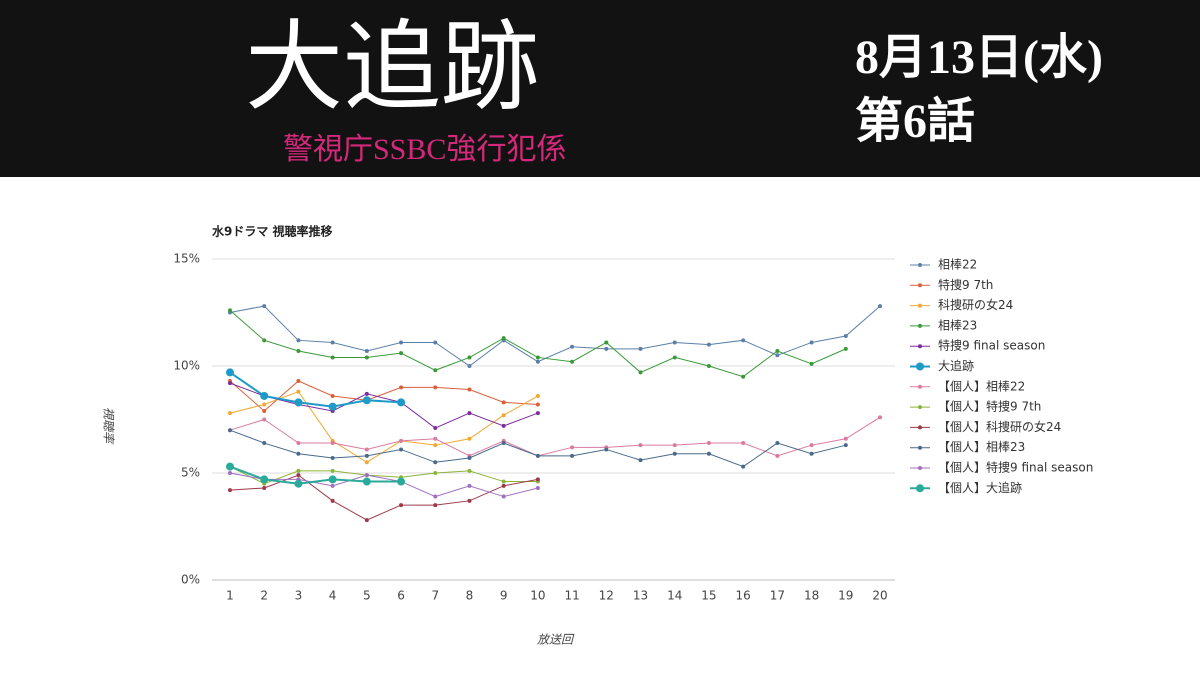  Describe the element at coordinates (186, 259) in the screenshot. I see `y-tick-label: 15%` at that location.